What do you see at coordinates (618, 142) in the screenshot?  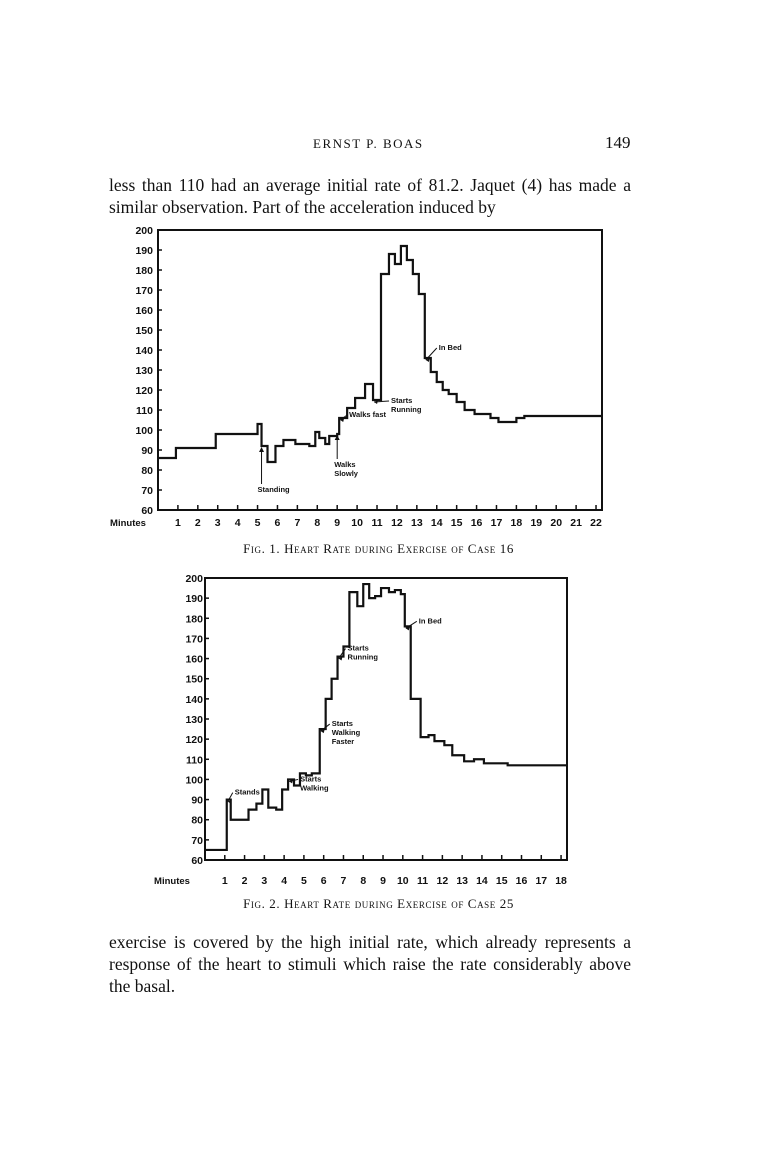 I see `page-number: 149` at bounding box center [618, 142].